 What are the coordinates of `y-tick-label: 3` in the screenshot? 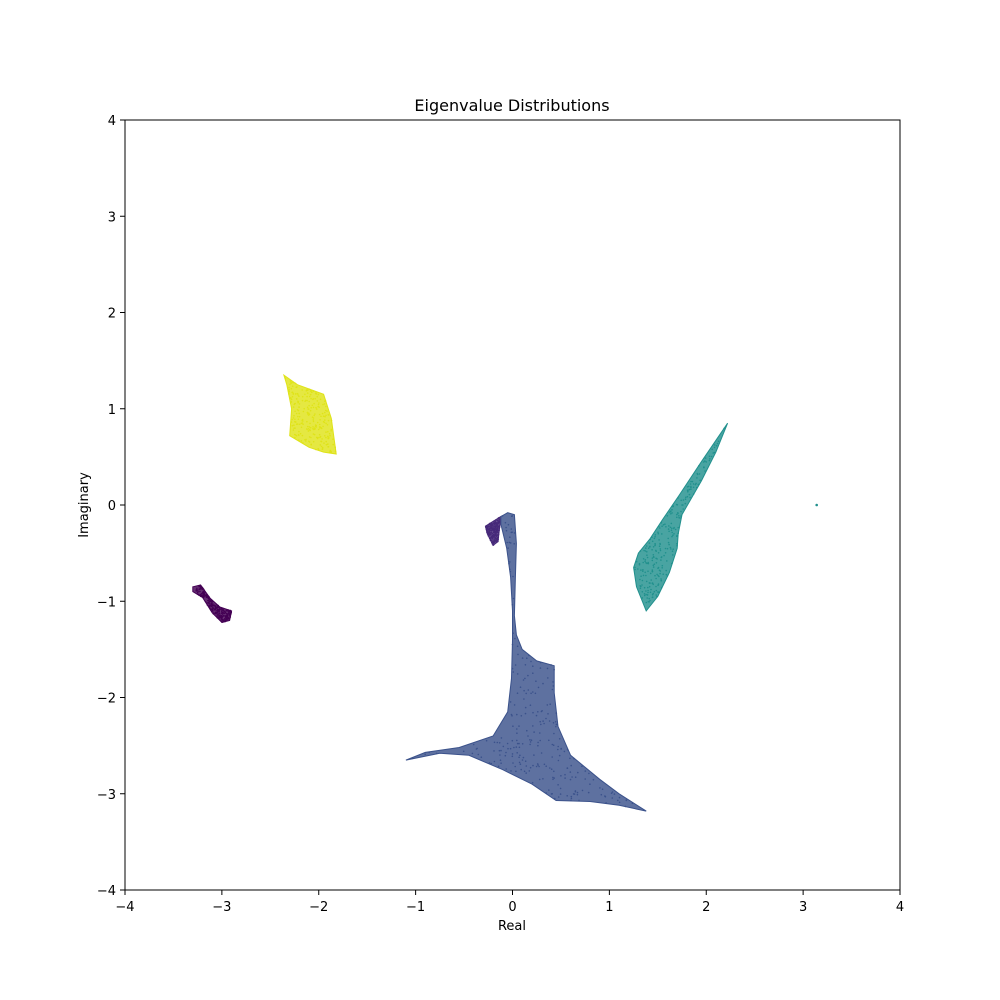 It's located at (112, 217).